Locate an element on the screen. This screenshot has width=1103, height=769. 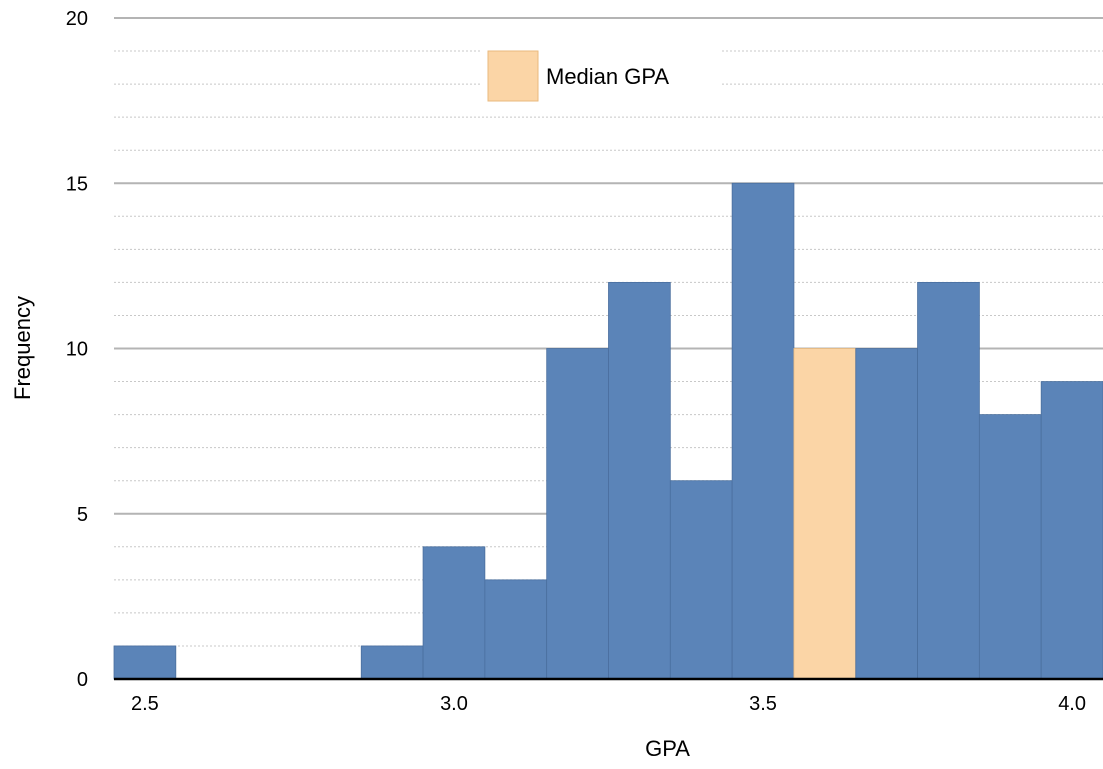
y-tick-label: 10 is located at coordinates (77, 350).